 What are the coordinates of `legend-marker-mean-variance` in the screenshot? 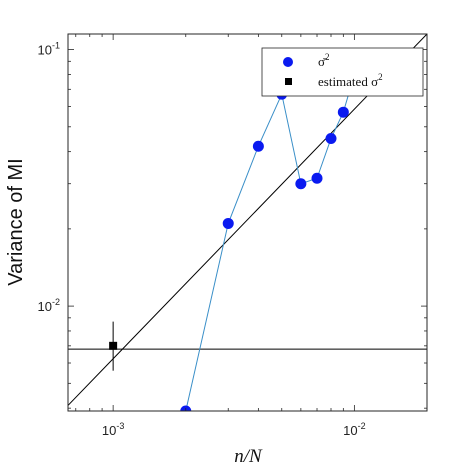 It's located at (288, 62).